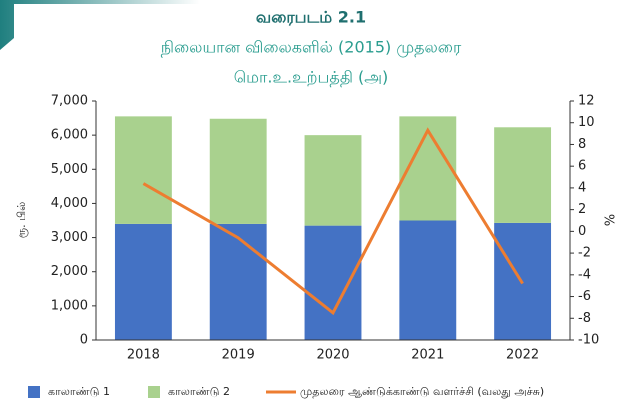  Describe the element at coordinates (582, 231) in the screenshot. I see `y2-tick-label: 0` at that location.